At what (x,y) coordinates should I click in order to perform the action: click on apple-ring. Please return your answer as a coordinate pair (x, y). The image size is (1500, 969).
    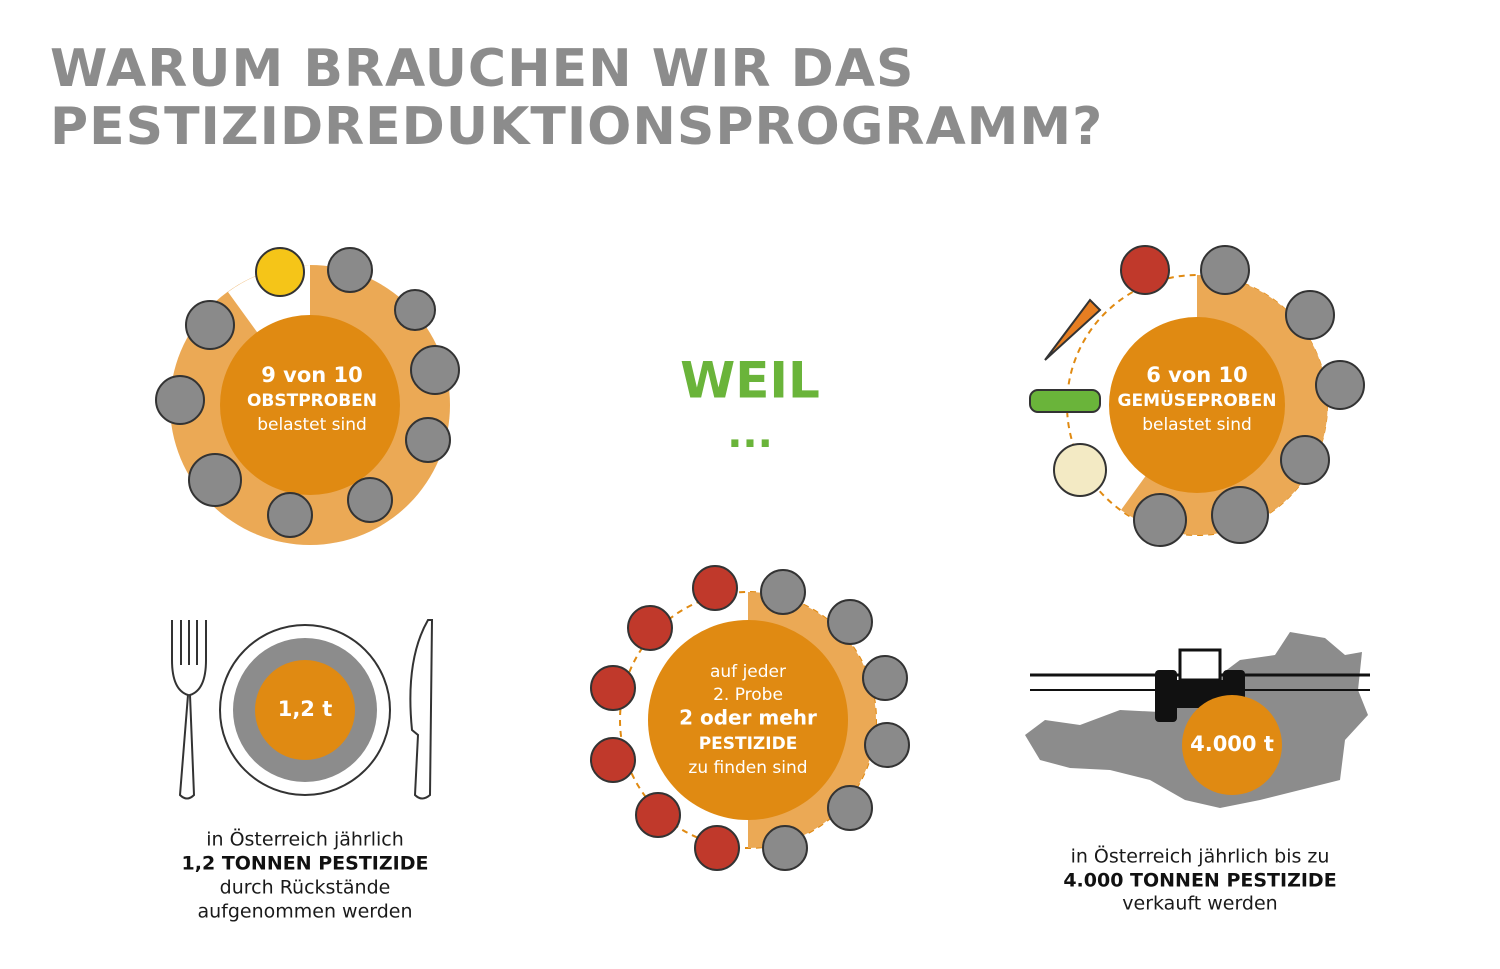
    Looking at the image, I should click on (750, 718).